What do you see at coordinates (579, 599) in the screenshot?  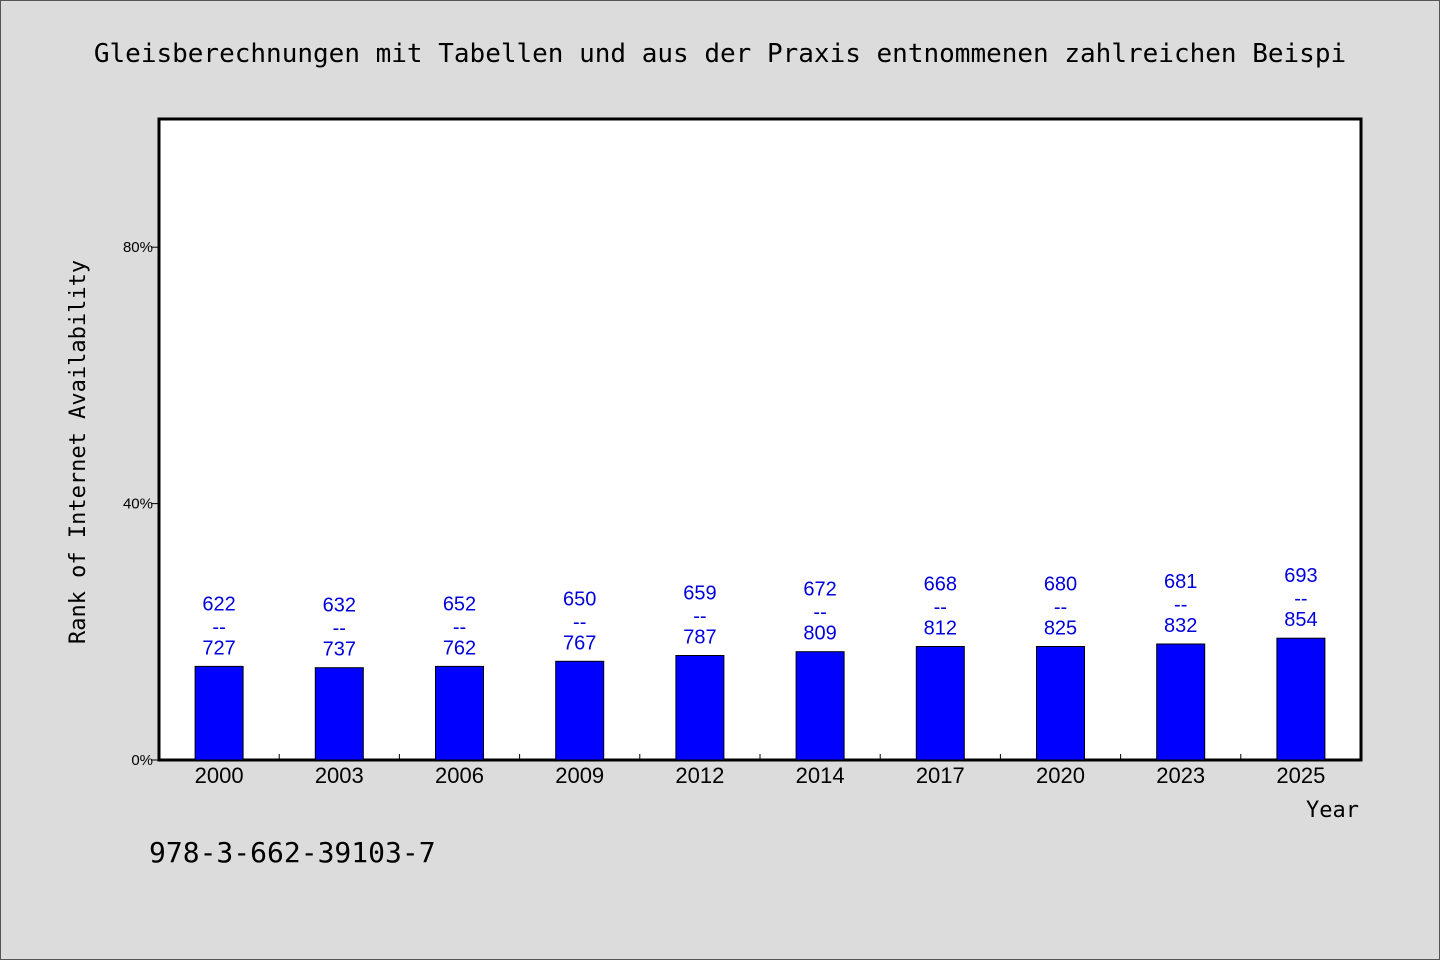 I see `data-label-top-2009: 650` at bounding box center [579, 599].